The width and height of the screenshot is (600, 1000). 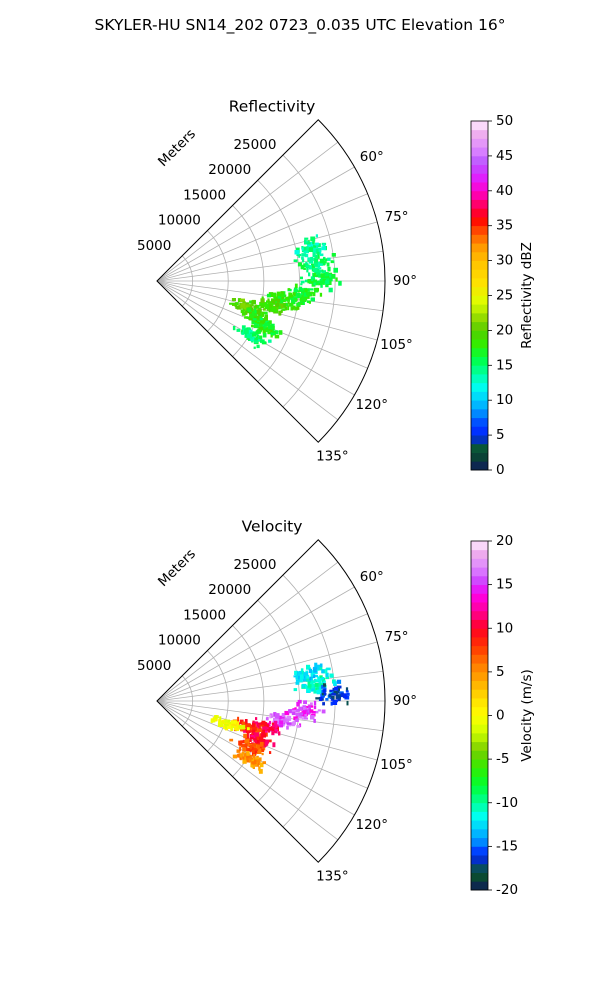 I want to click on panel-2-radial-gridline, so click(x=270, y=686).